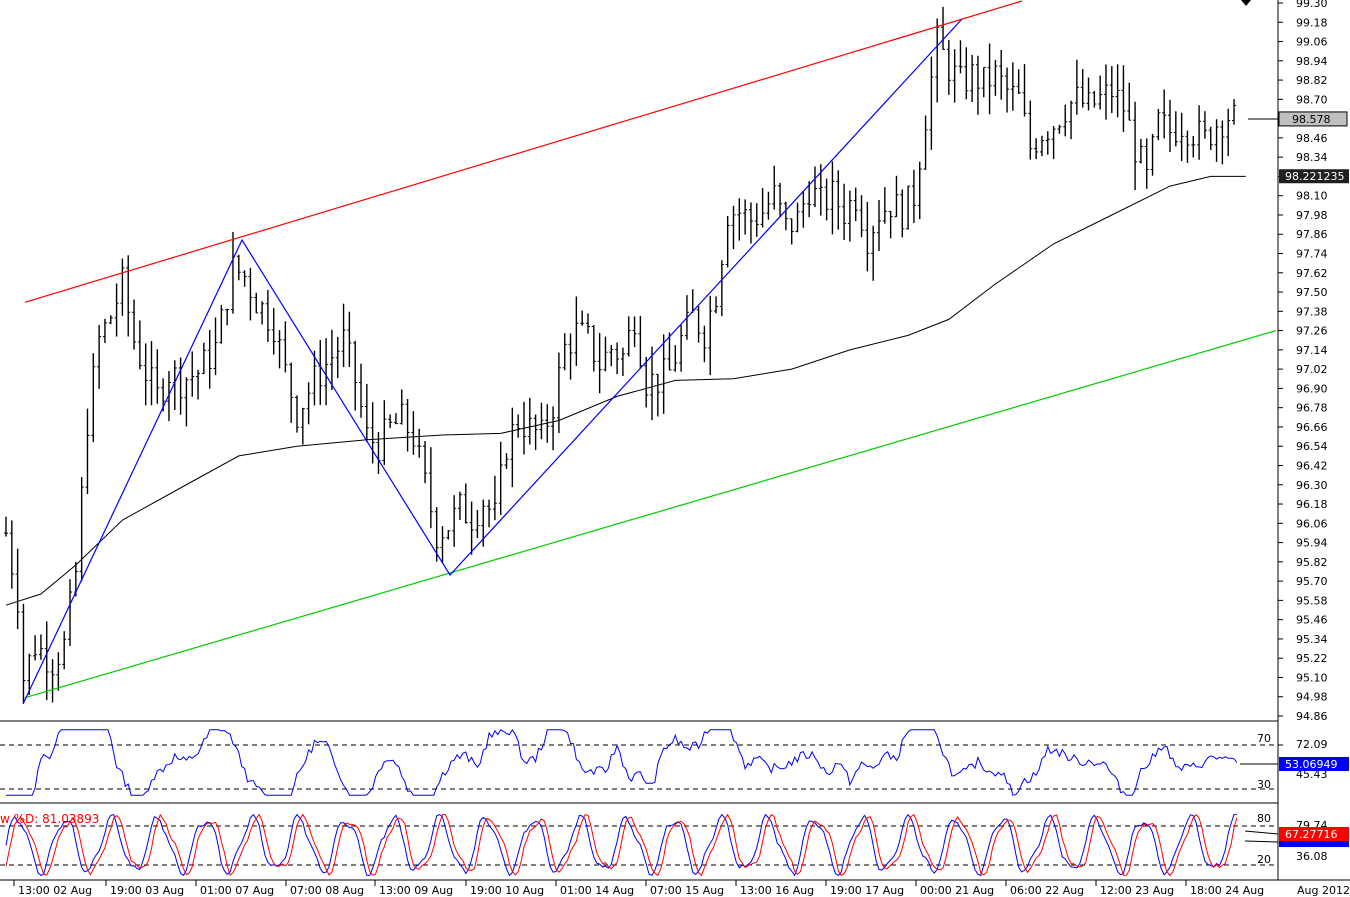  I want to click on price-value-box, so click(1313, 119).